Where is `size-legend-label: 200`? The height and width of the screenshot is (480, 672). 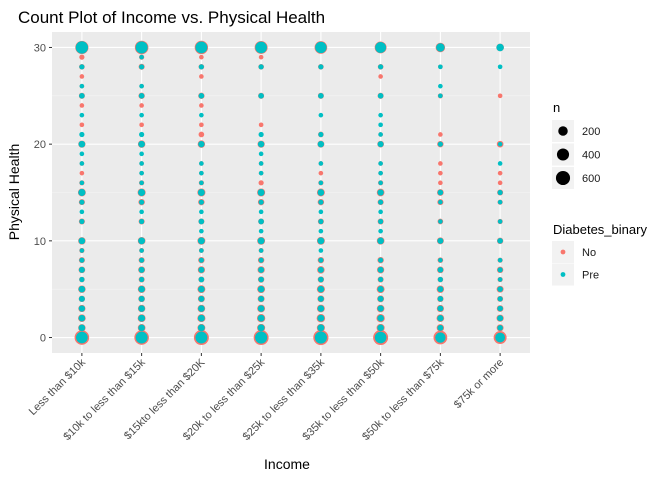 size-legend-label: 200 is located at coordinates (591, 132).